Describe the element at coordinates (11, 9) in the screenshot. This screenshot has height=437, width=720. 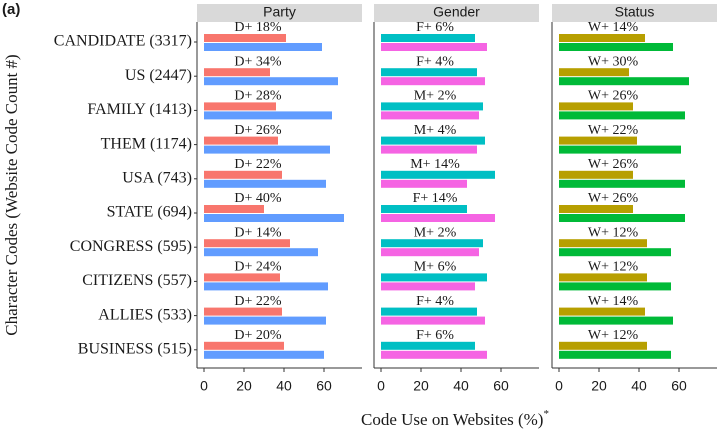
I see `panel-label: (a)` at that location.